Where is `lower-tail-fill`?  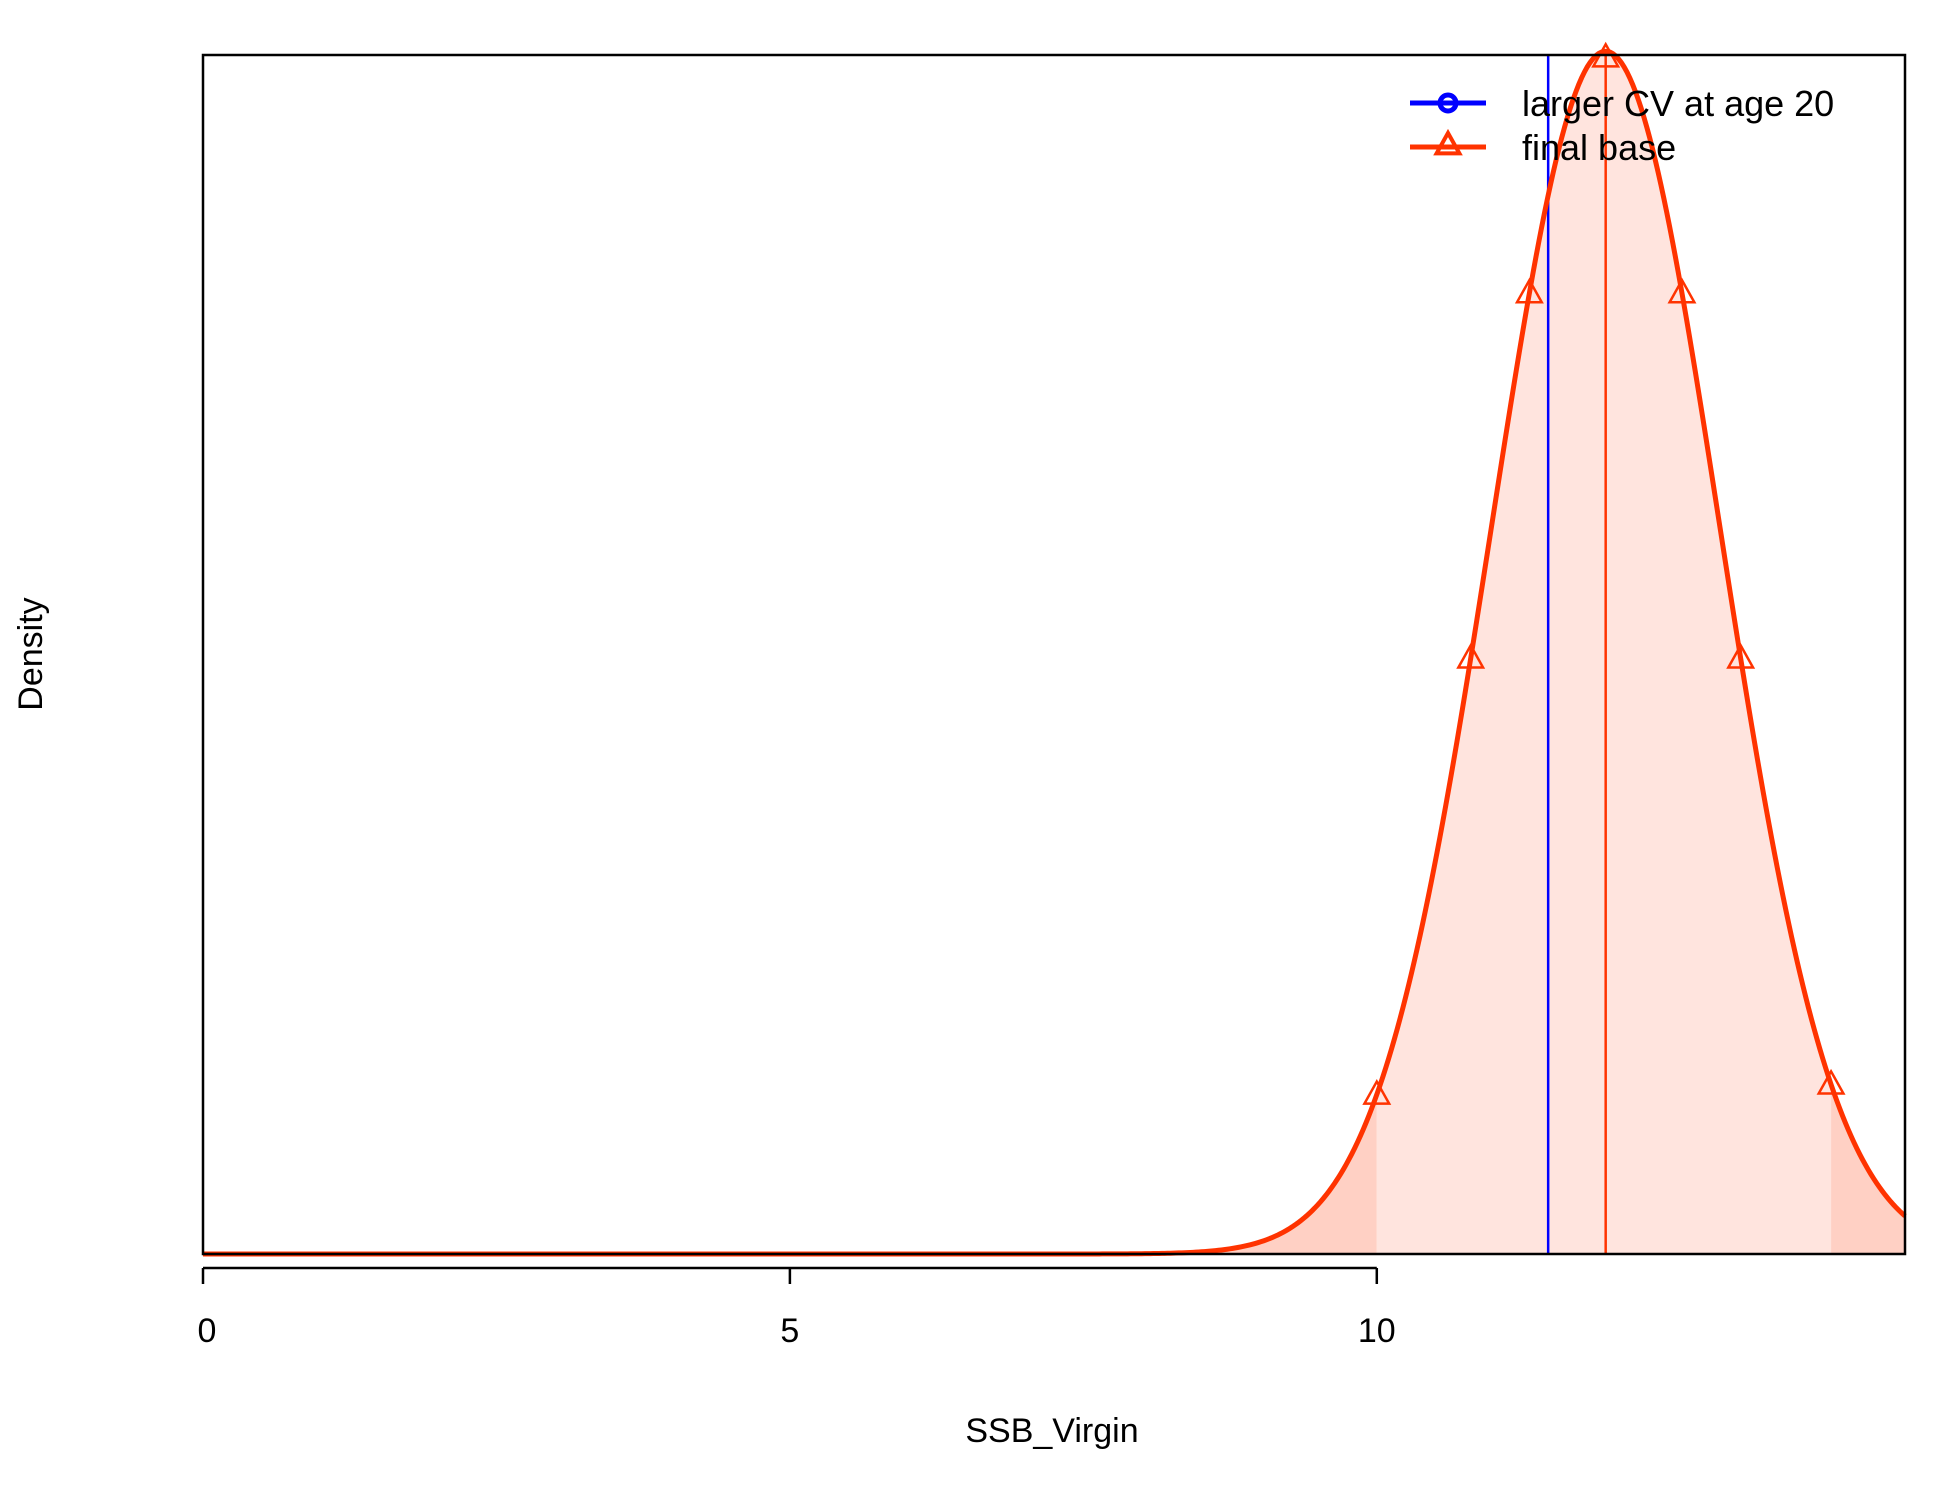 lower-tail-fill is located at coordinates (790, 1174).